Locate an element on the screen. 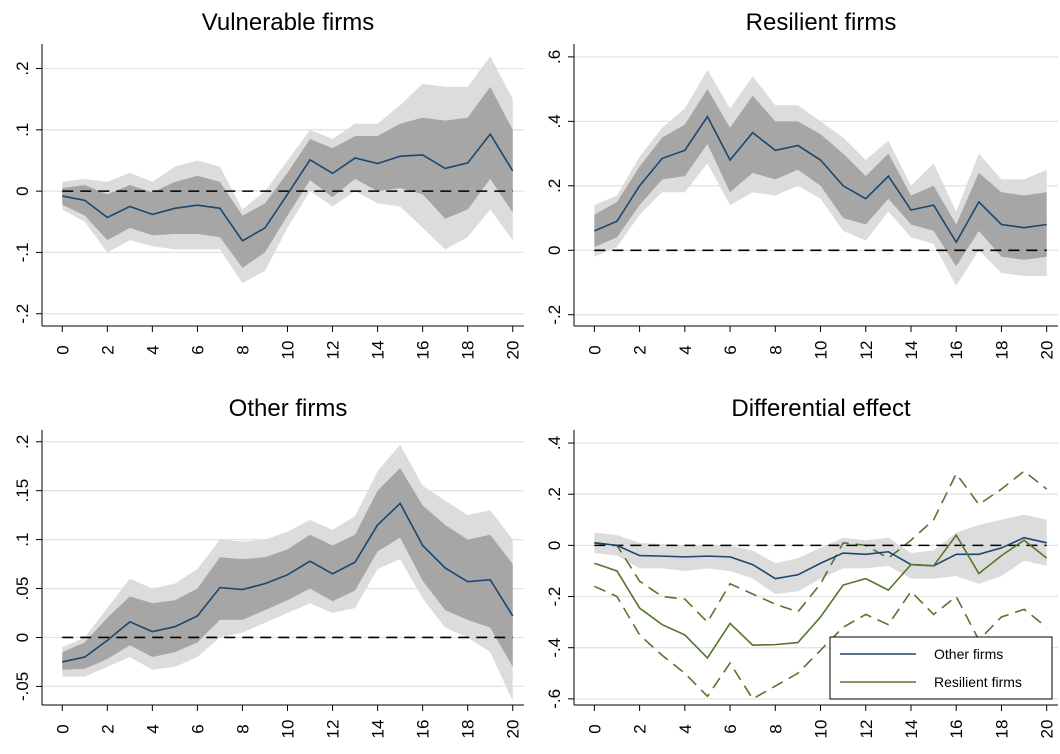  chart-title: Resilient firms is located at coordinates (821, 22).